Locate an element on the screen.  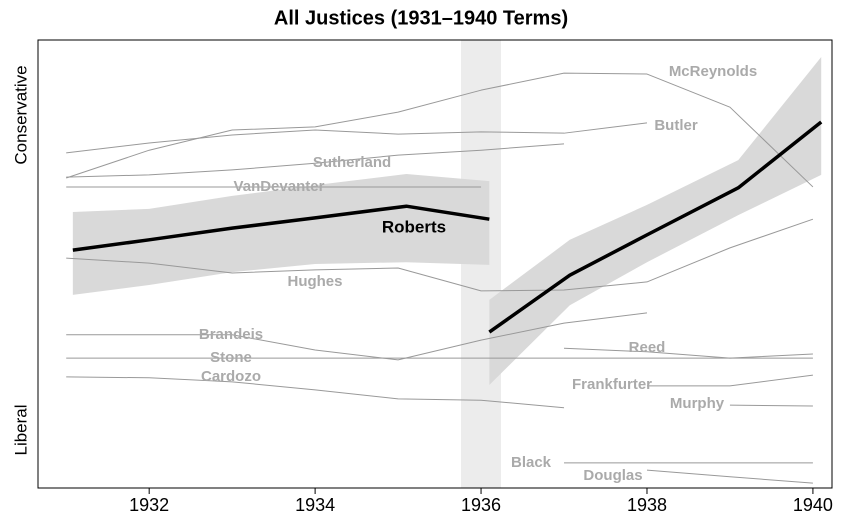
x-tick-label: 1932 is located at coordinates (149, 505).